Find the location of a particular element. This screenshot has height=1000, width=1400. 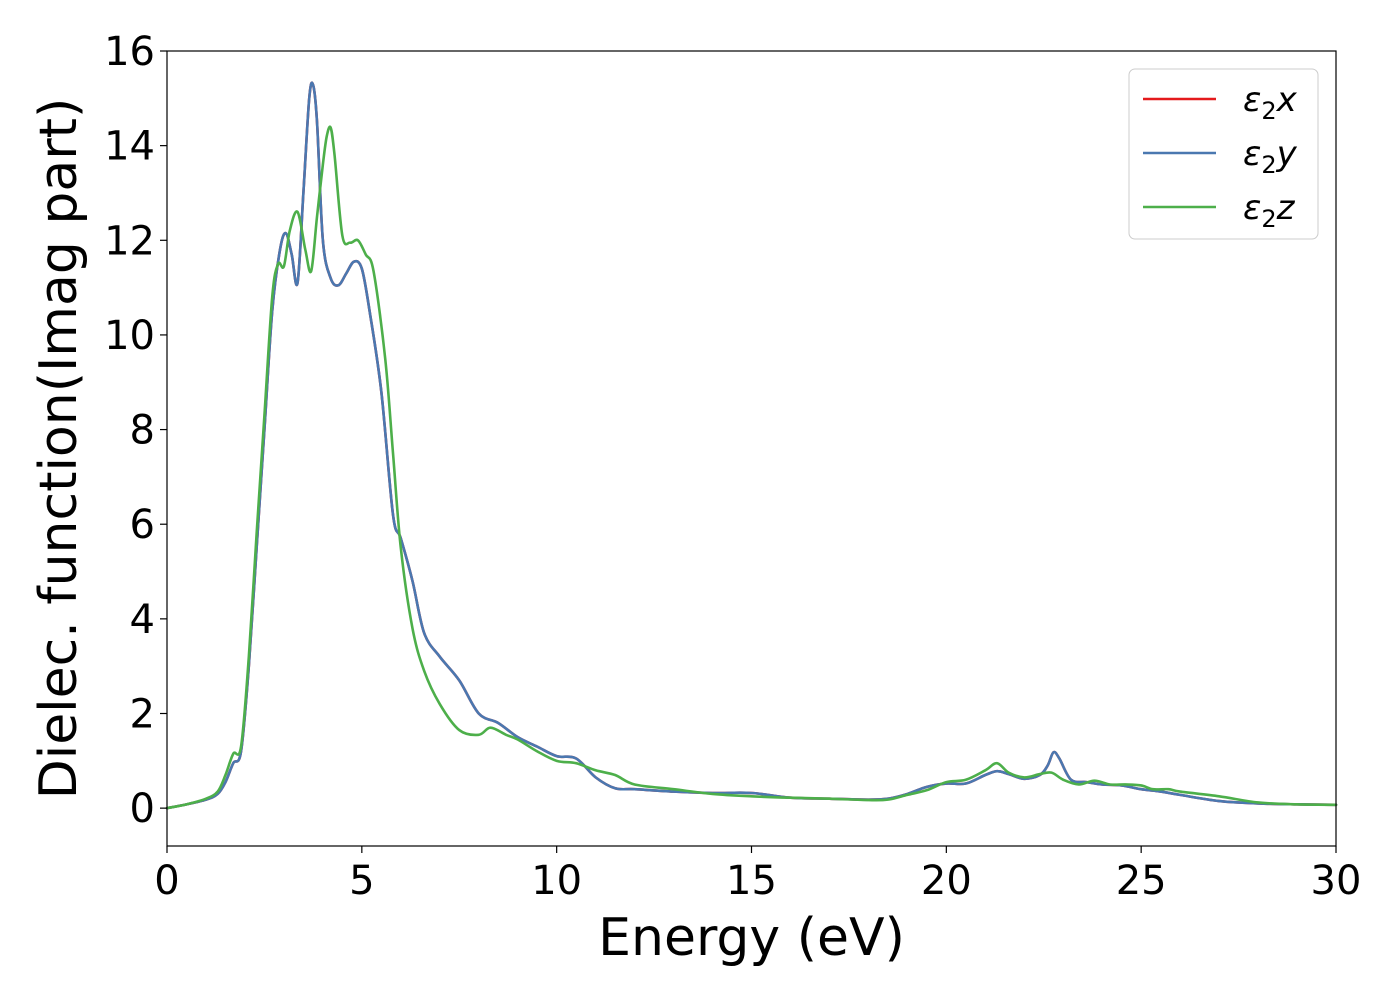

y-tick-label: 10 is located at coordinates (129, 336).